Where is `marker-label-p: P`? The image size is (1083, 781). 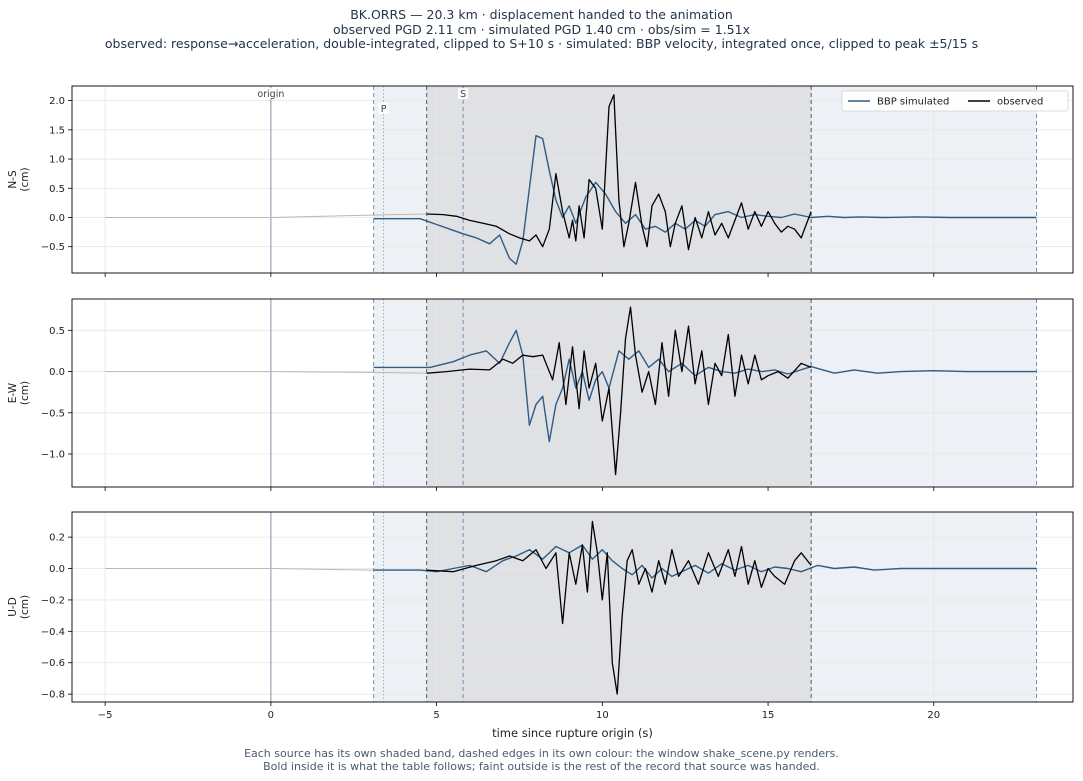 marker-label-p: P is located at coordinates (384, 109).